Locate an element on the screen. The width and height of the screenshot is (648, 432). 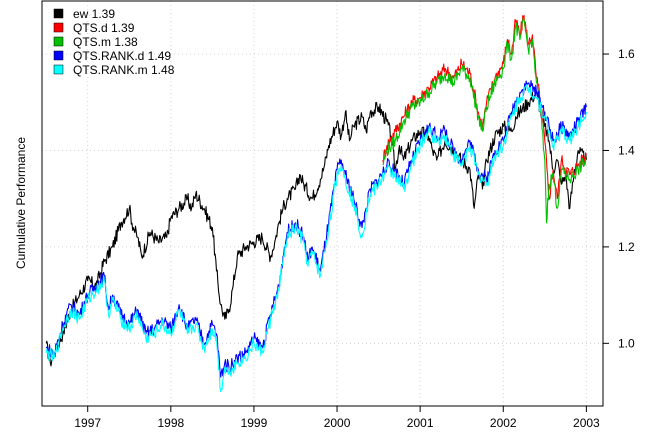
x-tick-label: 2002 is located at coordinates (503, 423).